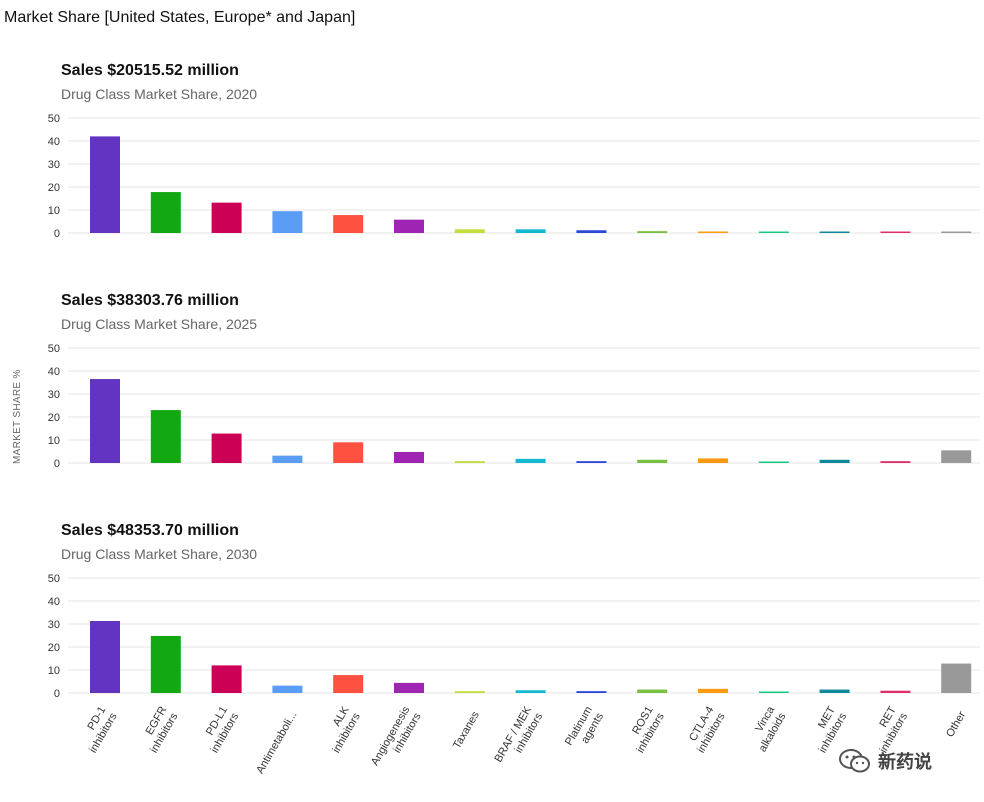  What do you see at coordinates (98, 729) in the screenshot?
I see `x-tick-label: PD-1inhibitors` at bounding box center [98, 729].